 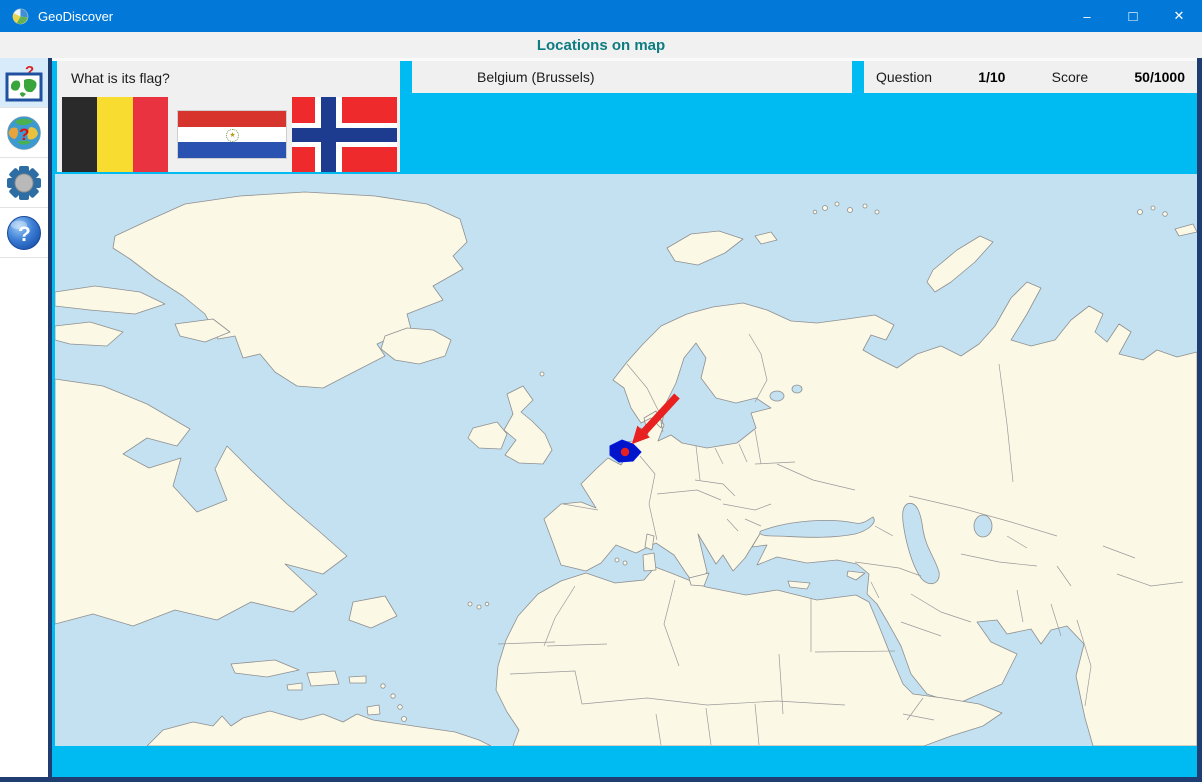 I want to click on window-controls: – □ ✕, so click(x=1133, y=16).